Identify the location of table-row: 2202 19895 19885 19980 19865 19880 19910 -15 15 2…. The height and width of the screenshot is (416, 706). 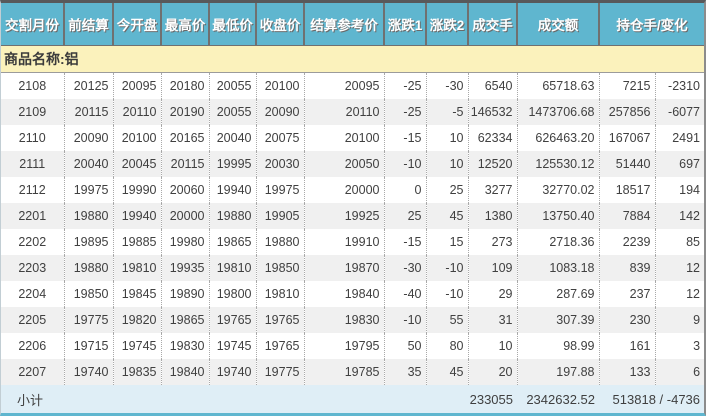
(352, 242).